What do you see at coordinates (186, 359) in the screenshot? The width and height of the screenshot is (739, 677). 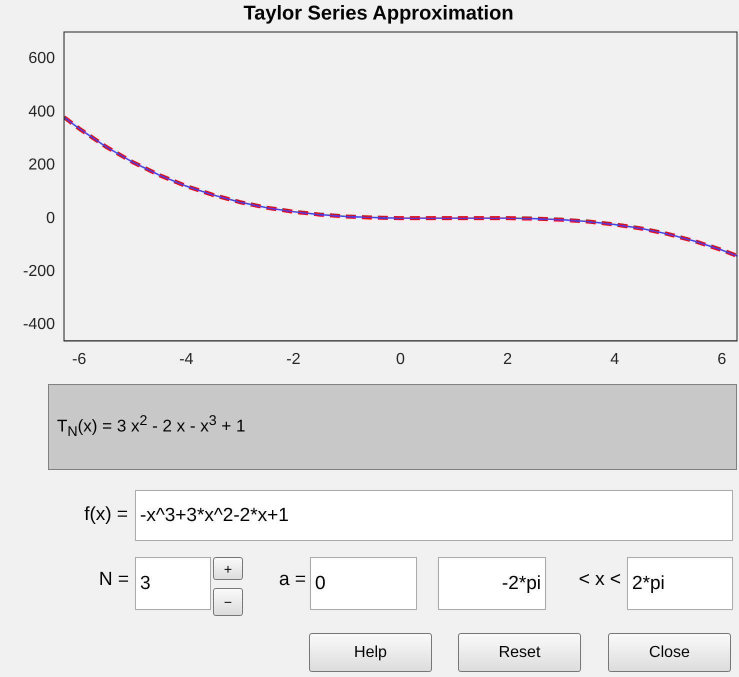 I see `x-tick-label: -4` at bounding box center [186, 359].